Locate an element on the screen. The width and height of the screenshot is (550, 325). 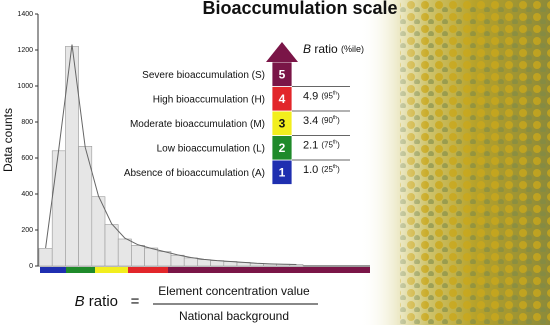
ratio: ratio is located at coordinates (324, 49).